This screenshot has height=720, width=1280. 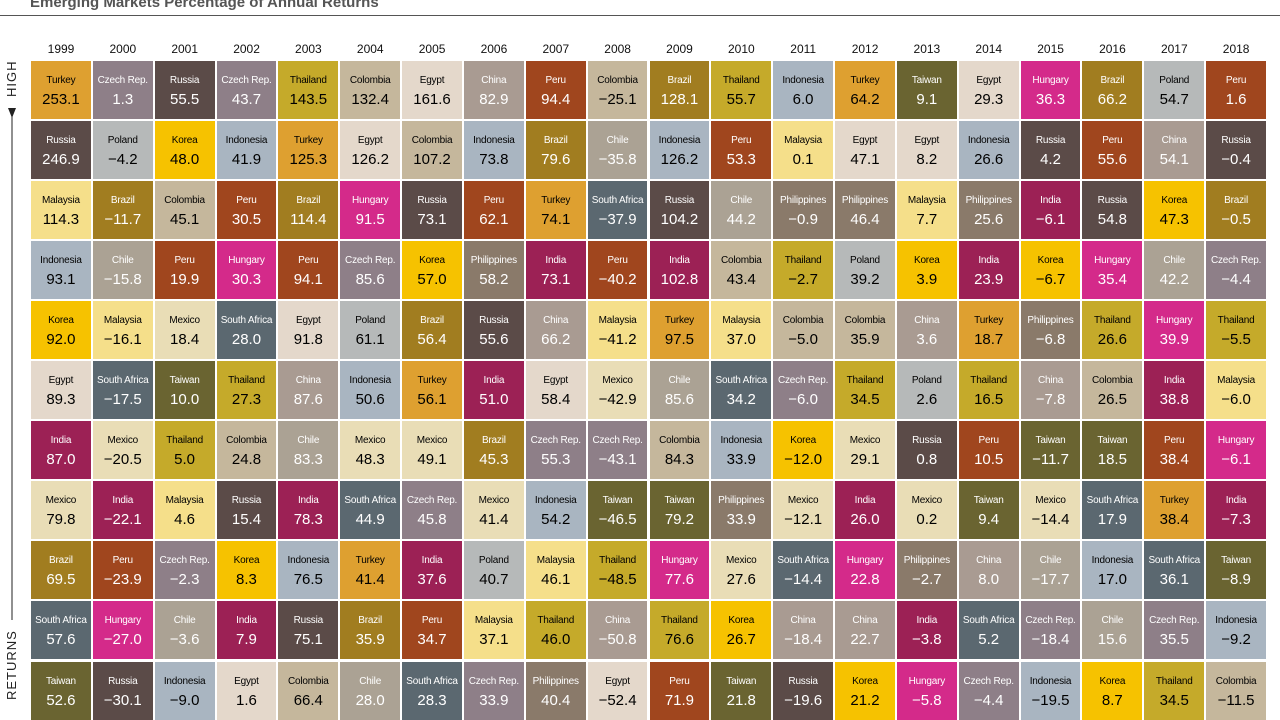 I want to click on return: 55.7, so click(x=741, y=99).